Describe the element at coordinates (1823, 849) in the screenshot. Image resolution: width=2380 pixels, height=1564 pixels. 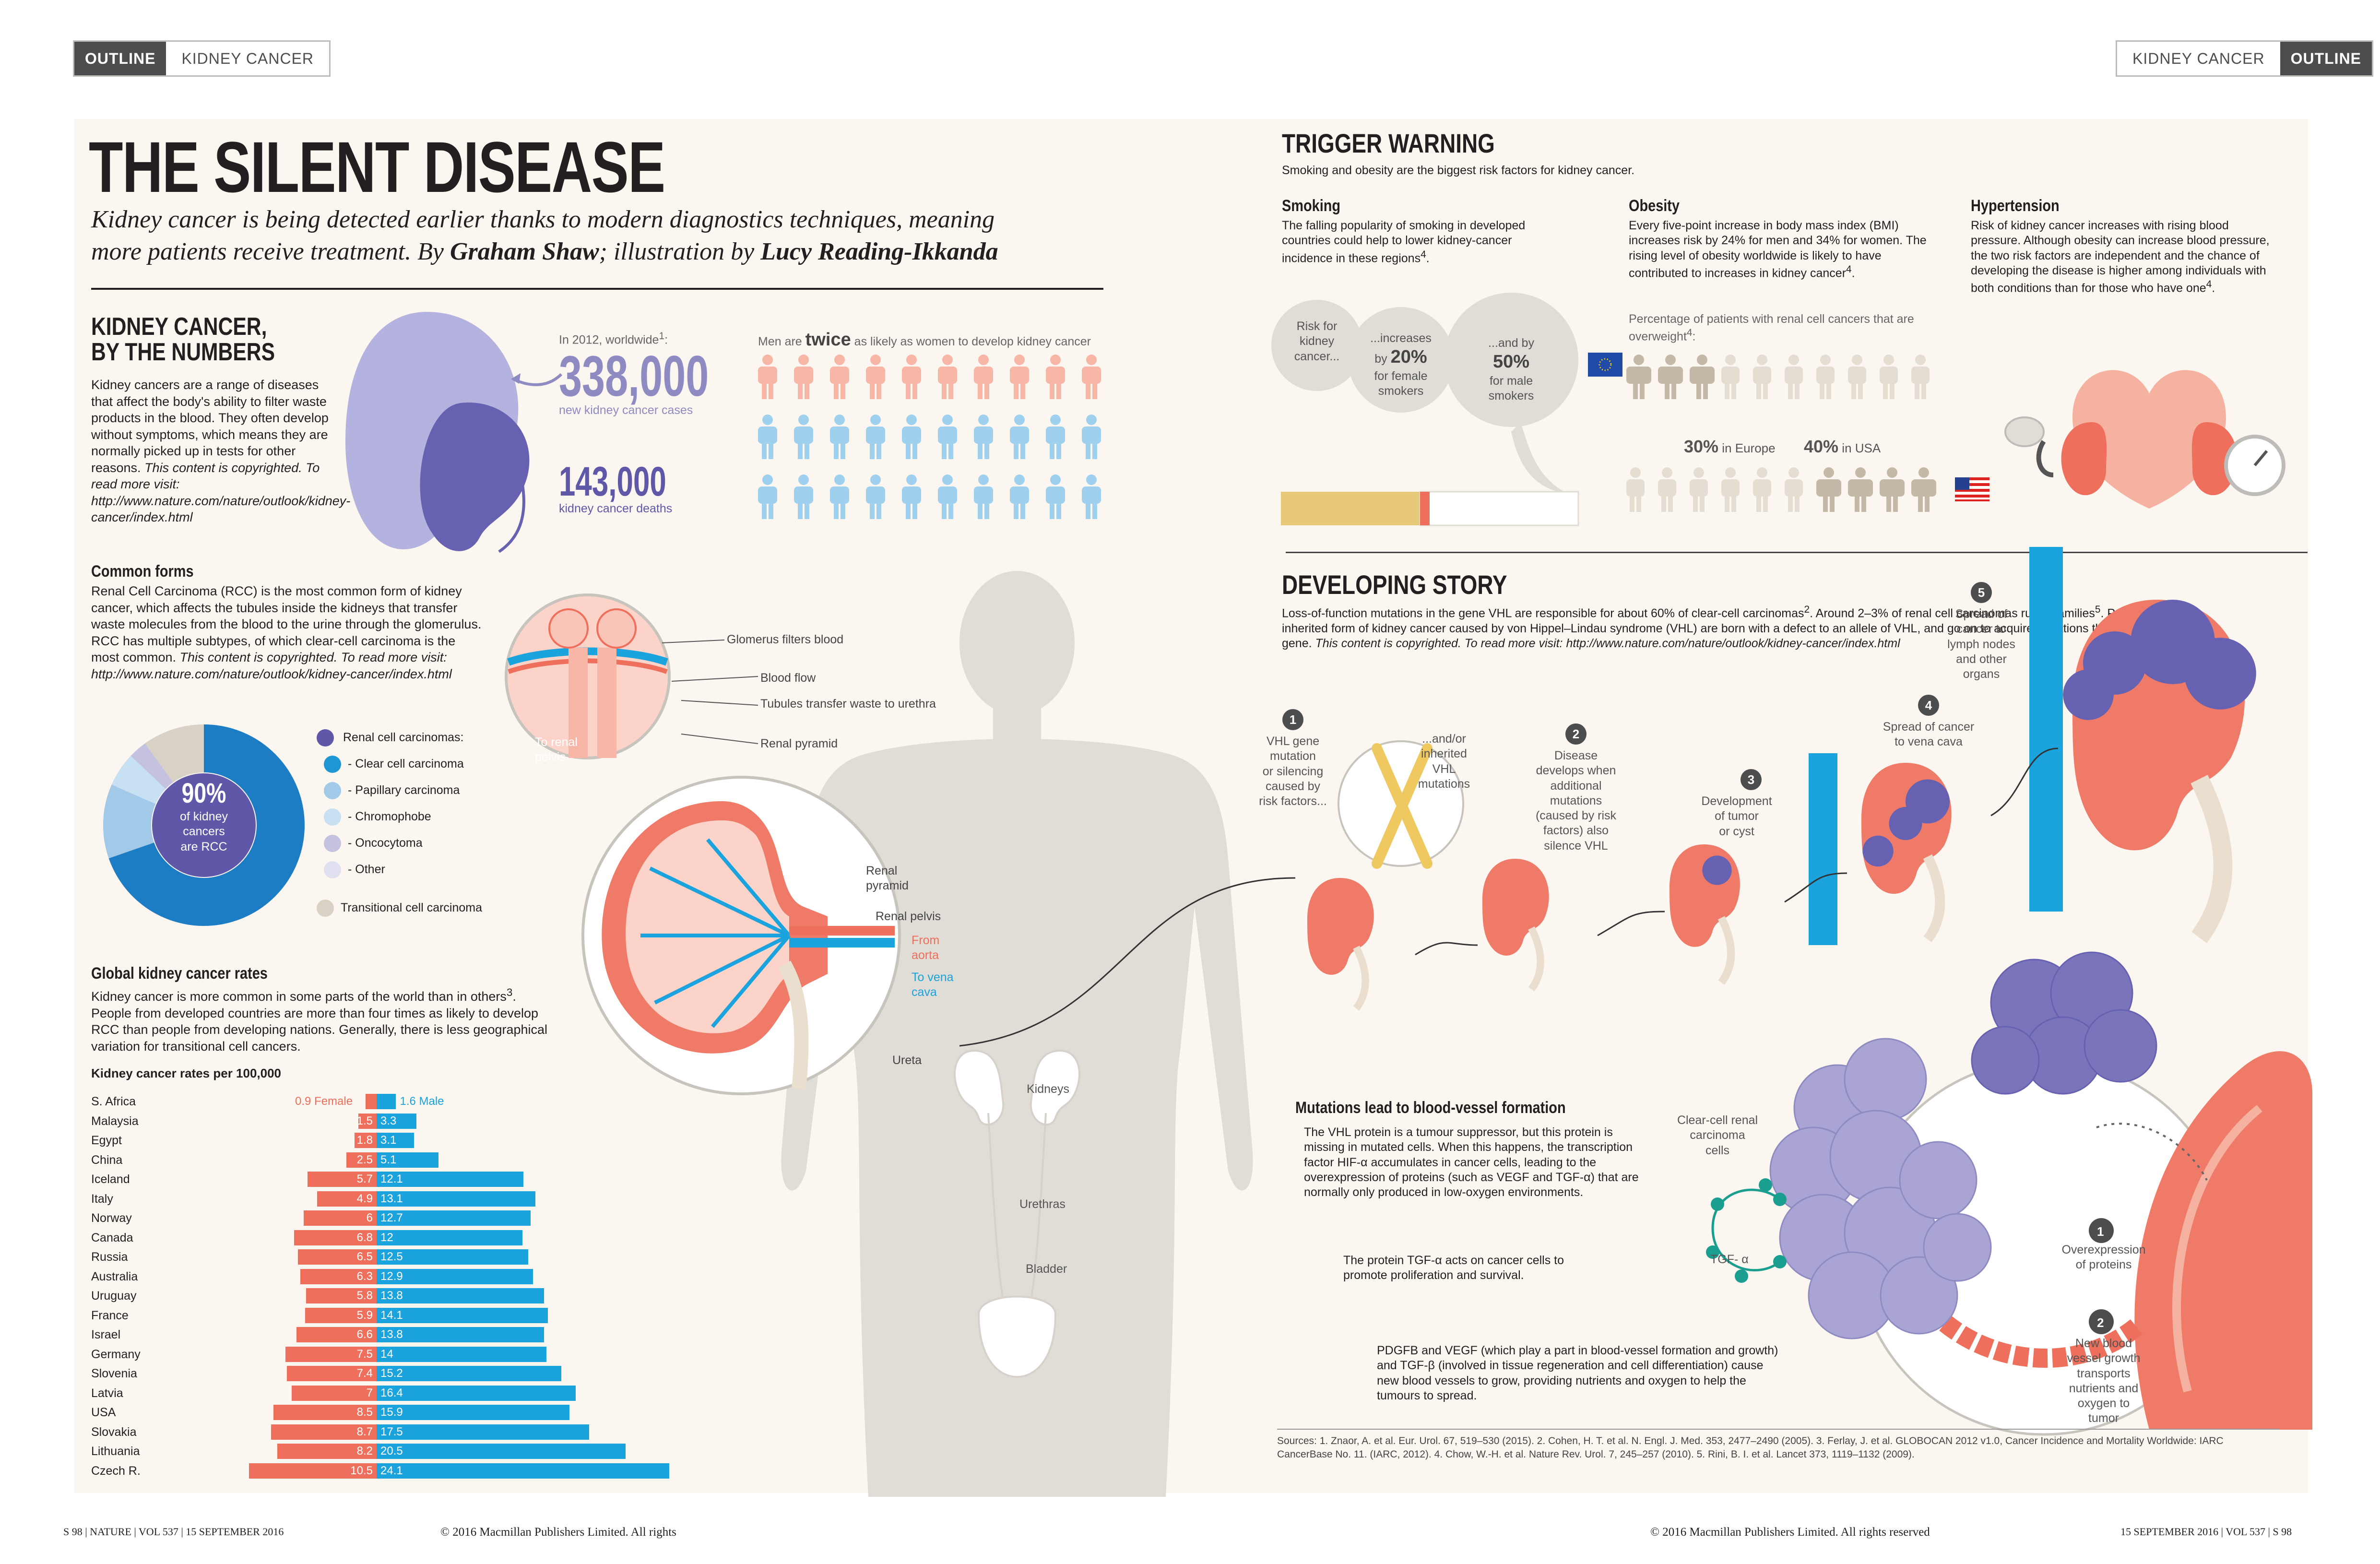
I see `vena-cava` at that location.